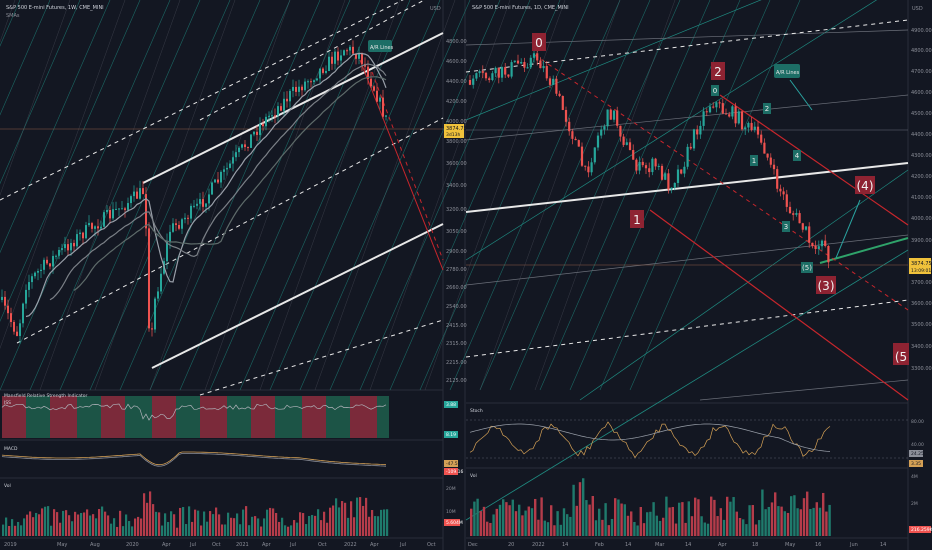 The width and height of the screenshot is (932, 550). Describe the element at coordinates (520, 8) in the screenshot. I see `right-chart-title: S&P 500 E-mini Futures, 1D, CME_MINI` at that location.